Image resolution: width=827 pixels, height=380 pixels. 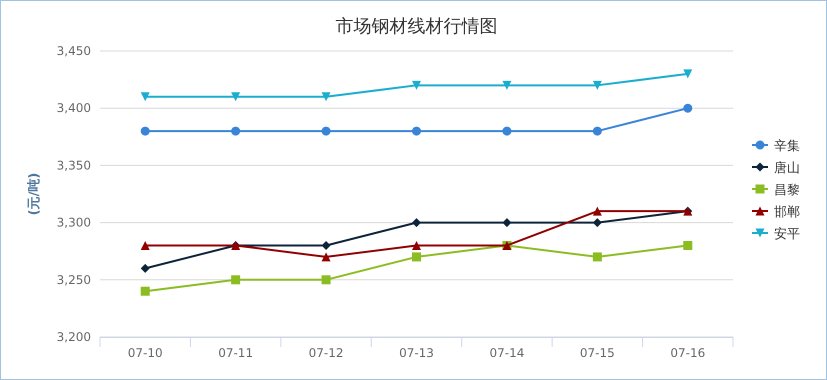 I want to click on title: 市场钢材线材行情图, so click(x=417, y=26).